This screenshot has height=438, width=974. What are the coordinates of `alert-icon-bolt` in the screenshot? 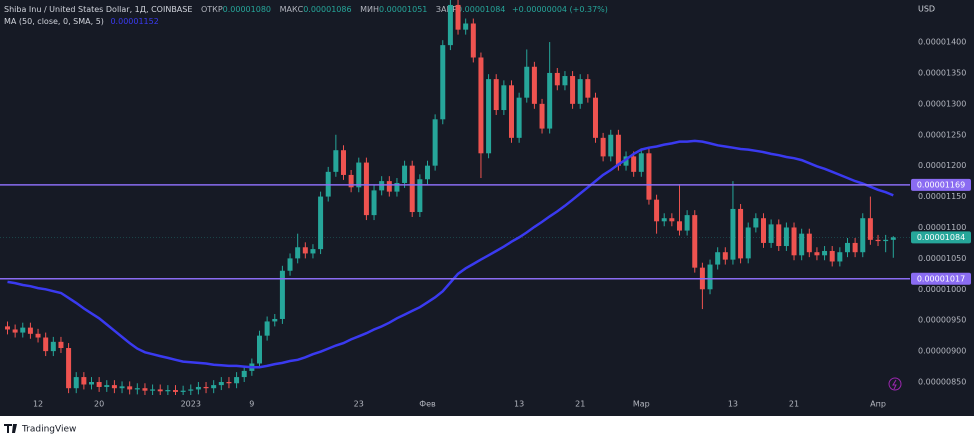 It's located at (894, 384).